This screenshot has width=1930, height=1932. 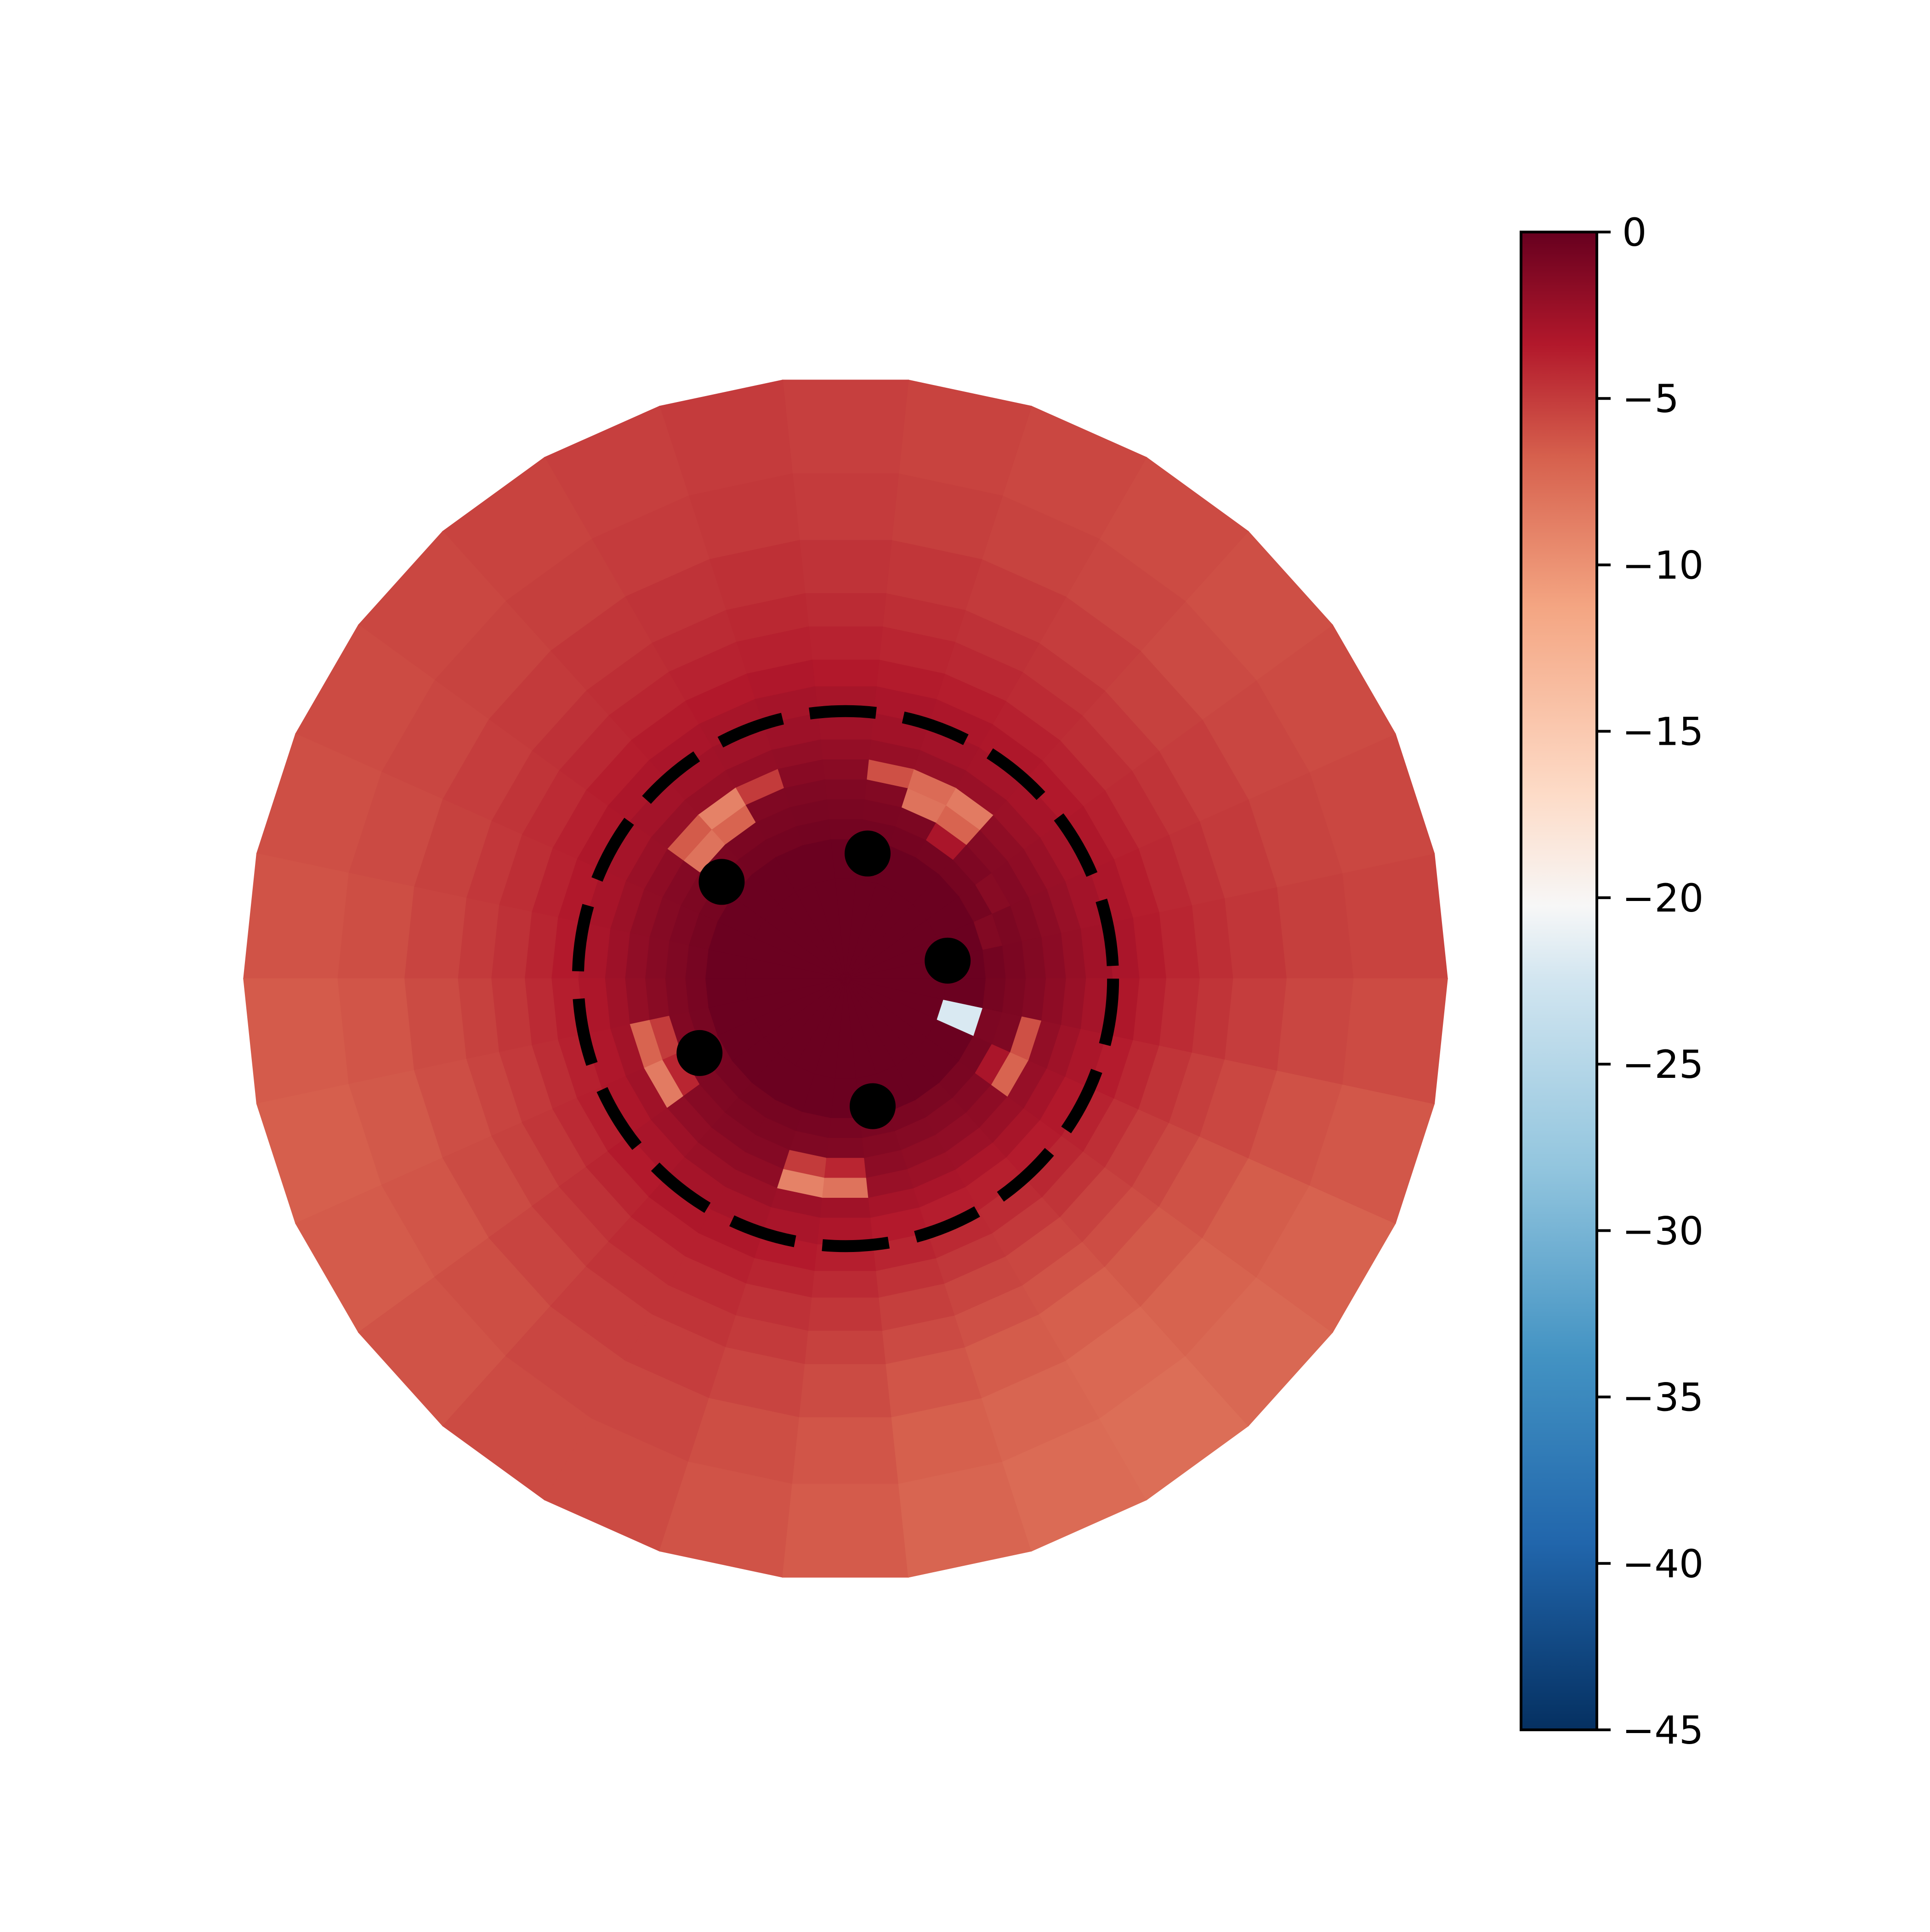 I want to click on colorbar-tick-label: −20, so click(x=1662, y=898).